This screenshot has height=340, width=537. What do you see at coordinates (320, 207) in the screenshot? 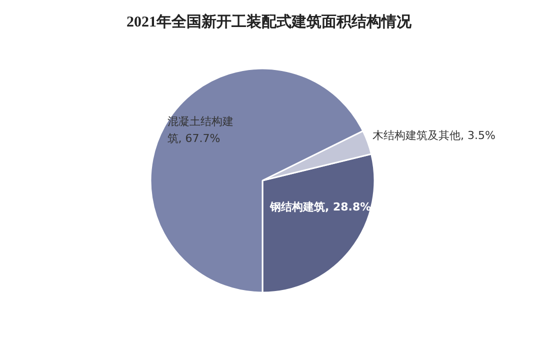
I see `slice-label: 钢结构建筑, 28.8%` at bounding box center [320, 207].